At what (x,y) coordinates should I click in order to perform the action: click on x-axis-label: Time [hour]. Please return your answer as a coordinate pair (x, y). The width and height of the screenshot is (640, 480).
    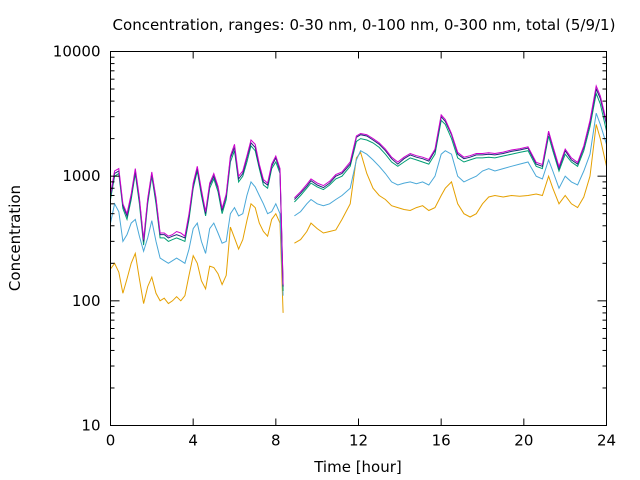
    Looking at the image, I should click on (357, 467).